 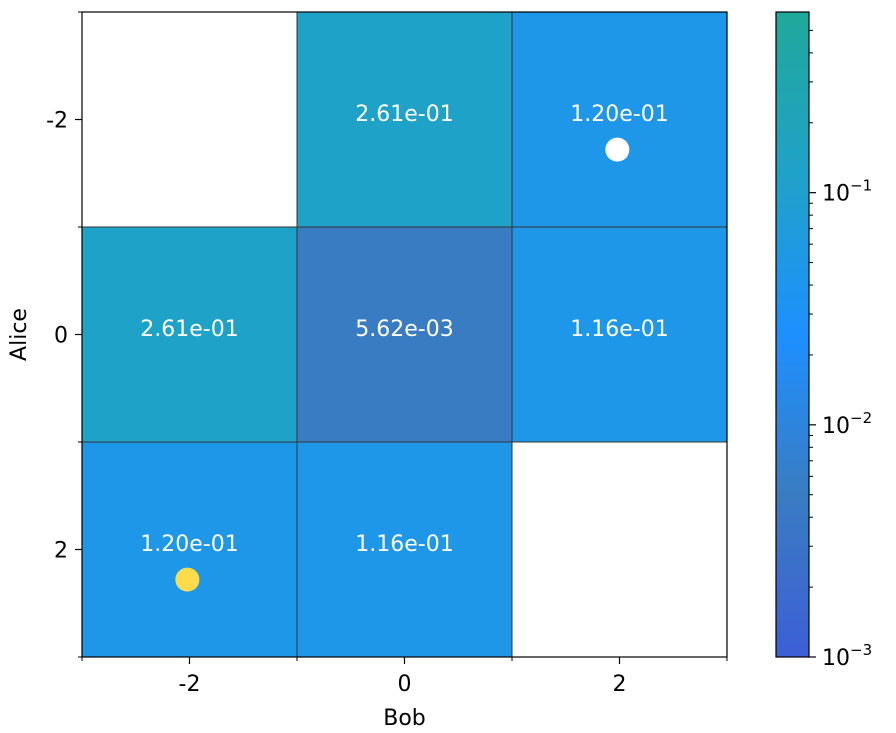 I want to click on x-axis: -2 0 2, so click(x=404, y=677).